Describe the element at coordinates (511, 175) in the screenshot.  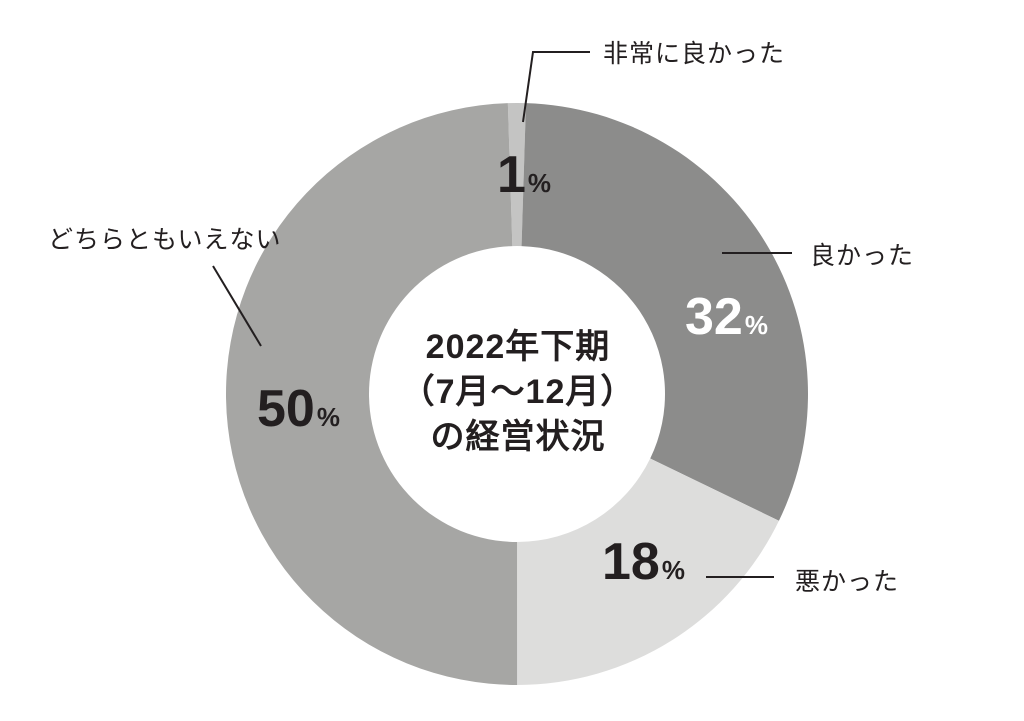
I see `segment-value-number: 1` at that location.